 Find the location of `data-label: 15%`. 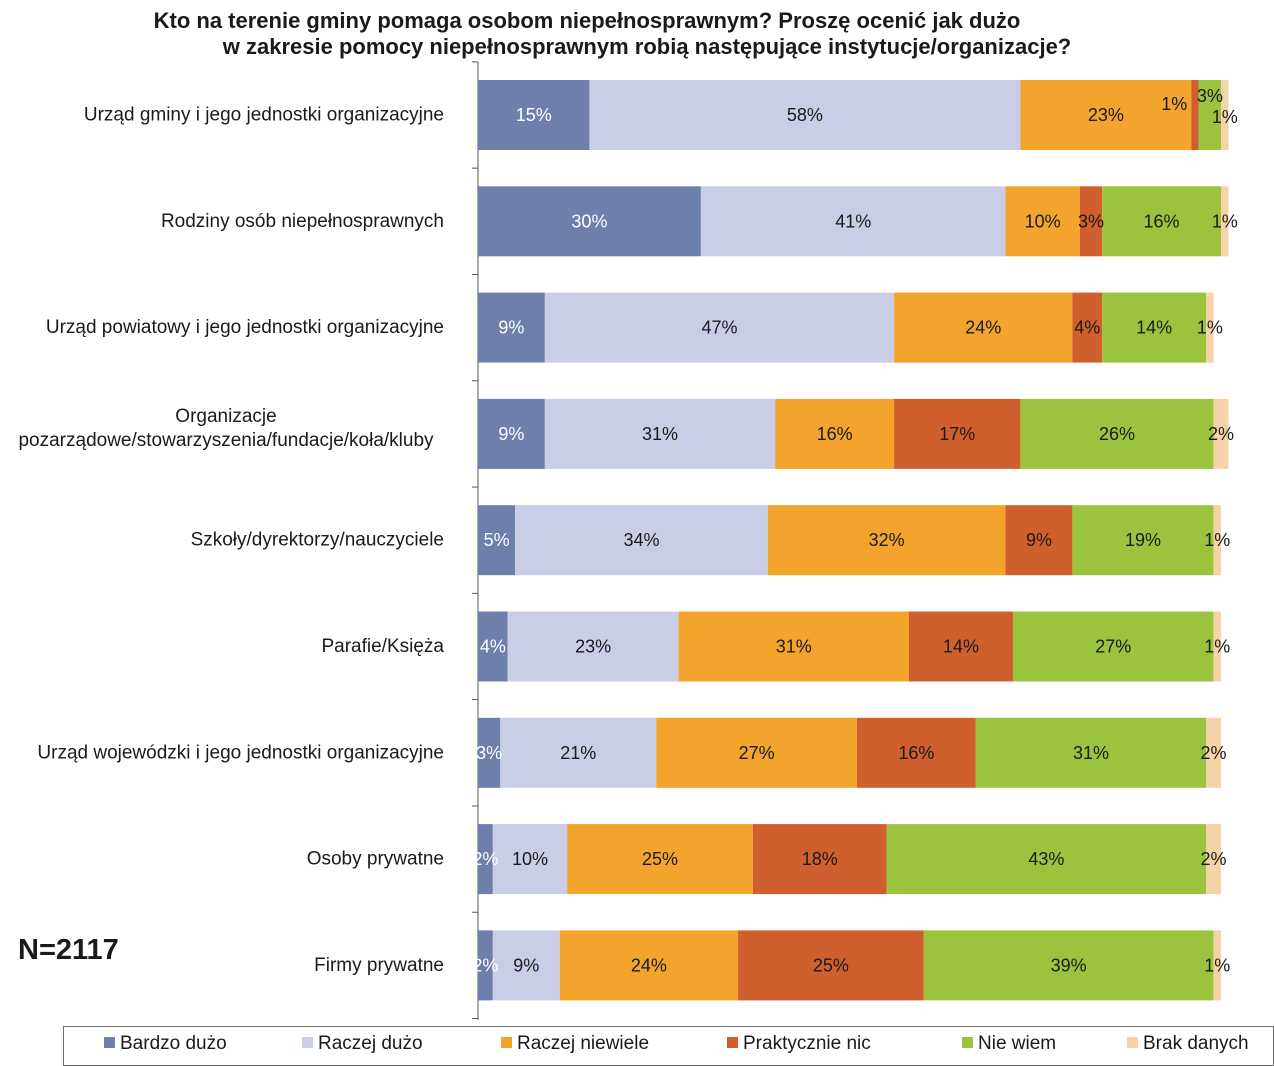

data-label: 15% is located at coordinates (534, 115).